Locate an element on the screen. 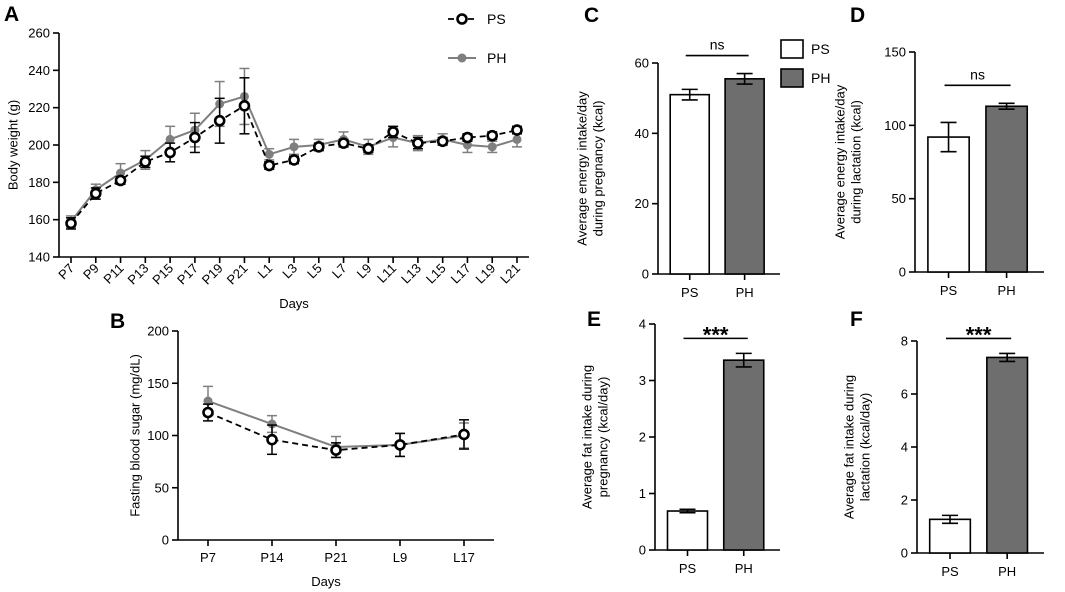 This screenshot has width=1065, height=592. y-axis-title: during pregnancy (kcal) is located at coordinates (598, 169).